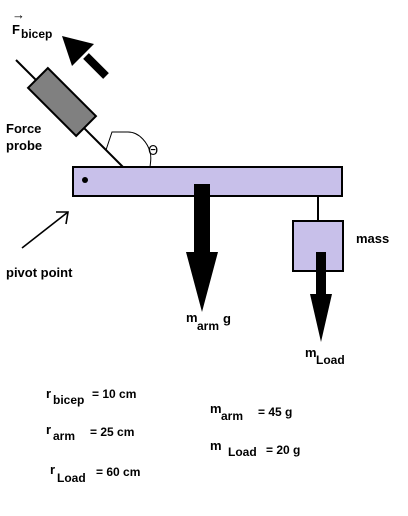 Image resolution: width=408 pixels, height=516 pixels. Describe the element at coordinates (71, 478) in the screenshot. I see `r-load-subscript: Load` at that location.